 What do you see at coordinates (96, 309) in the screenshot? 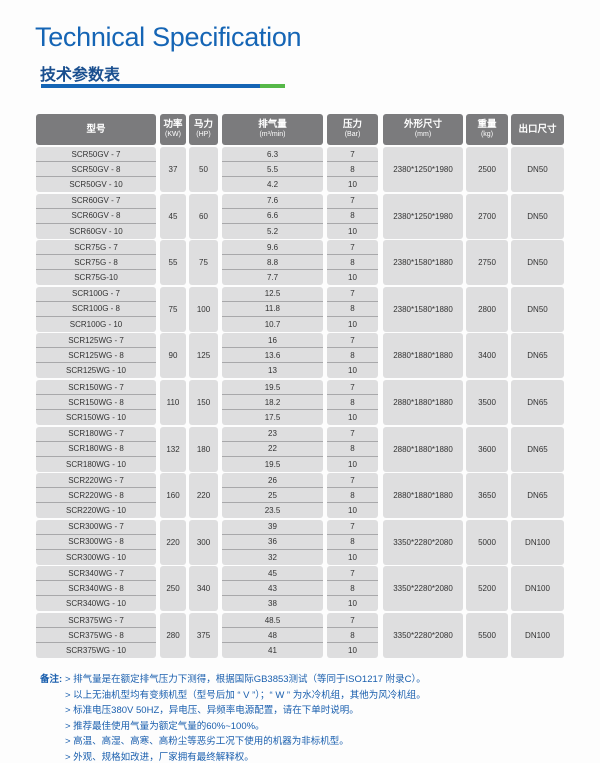
I see `model-value: SCR100G - 8` at bounding box center [96, 309].